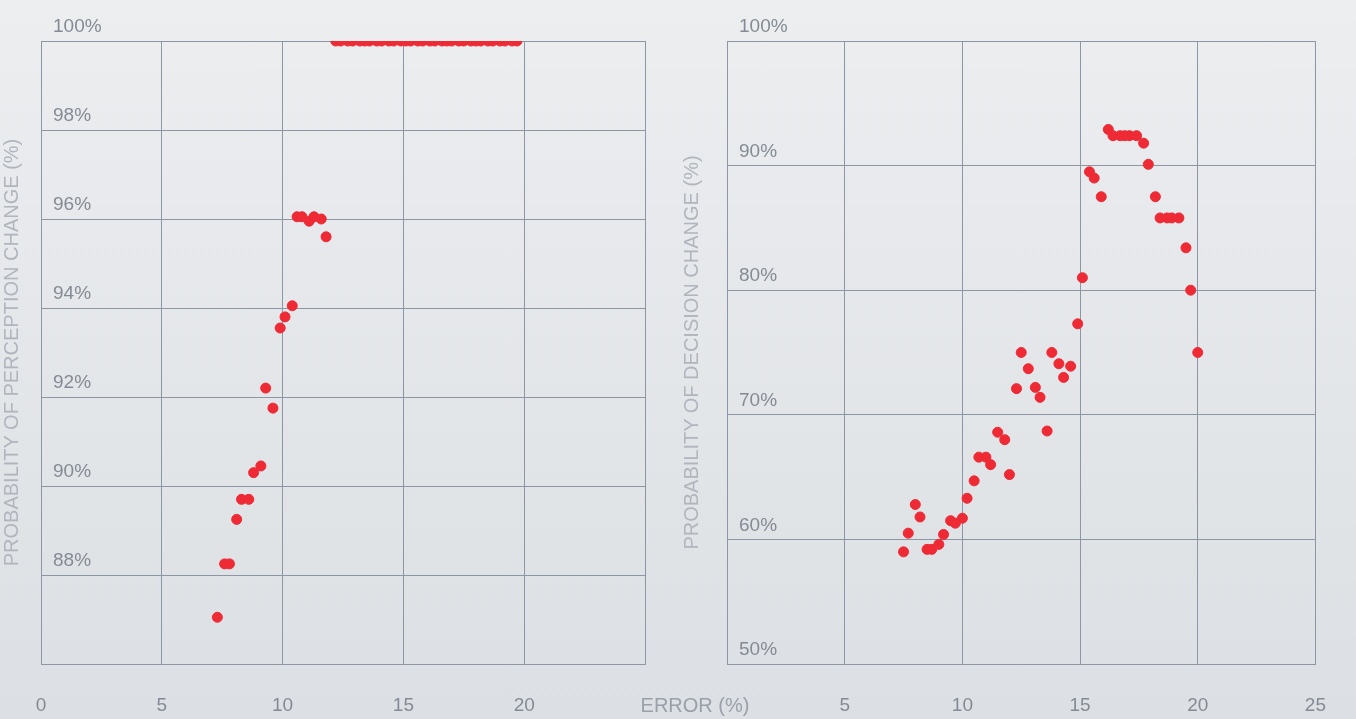  What do you see at coordinates (72, 115) in the screenshot?
I see `y-tick-label: 98%` at bounding box center [72, 115].